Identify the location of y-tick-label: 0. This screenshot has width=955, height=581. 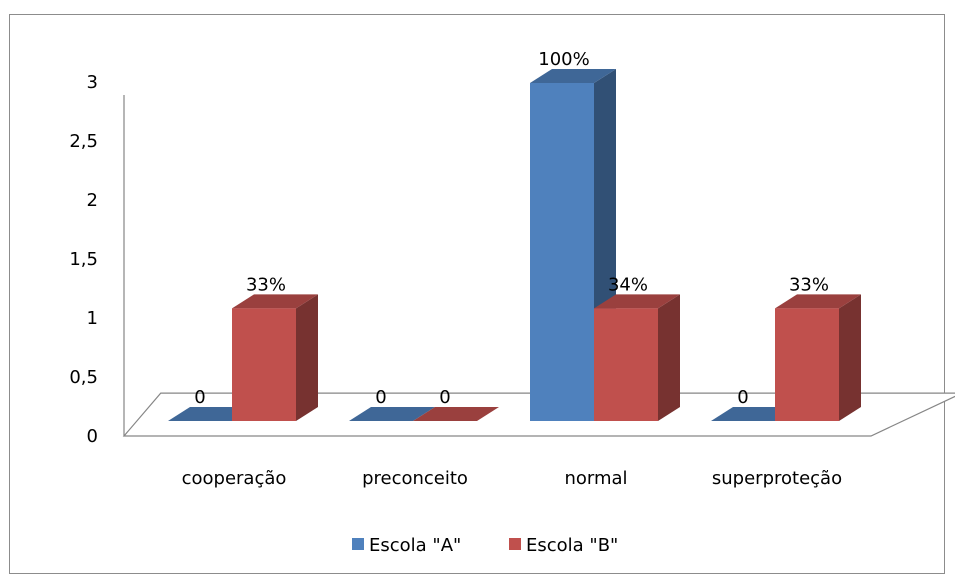
(92, 436).